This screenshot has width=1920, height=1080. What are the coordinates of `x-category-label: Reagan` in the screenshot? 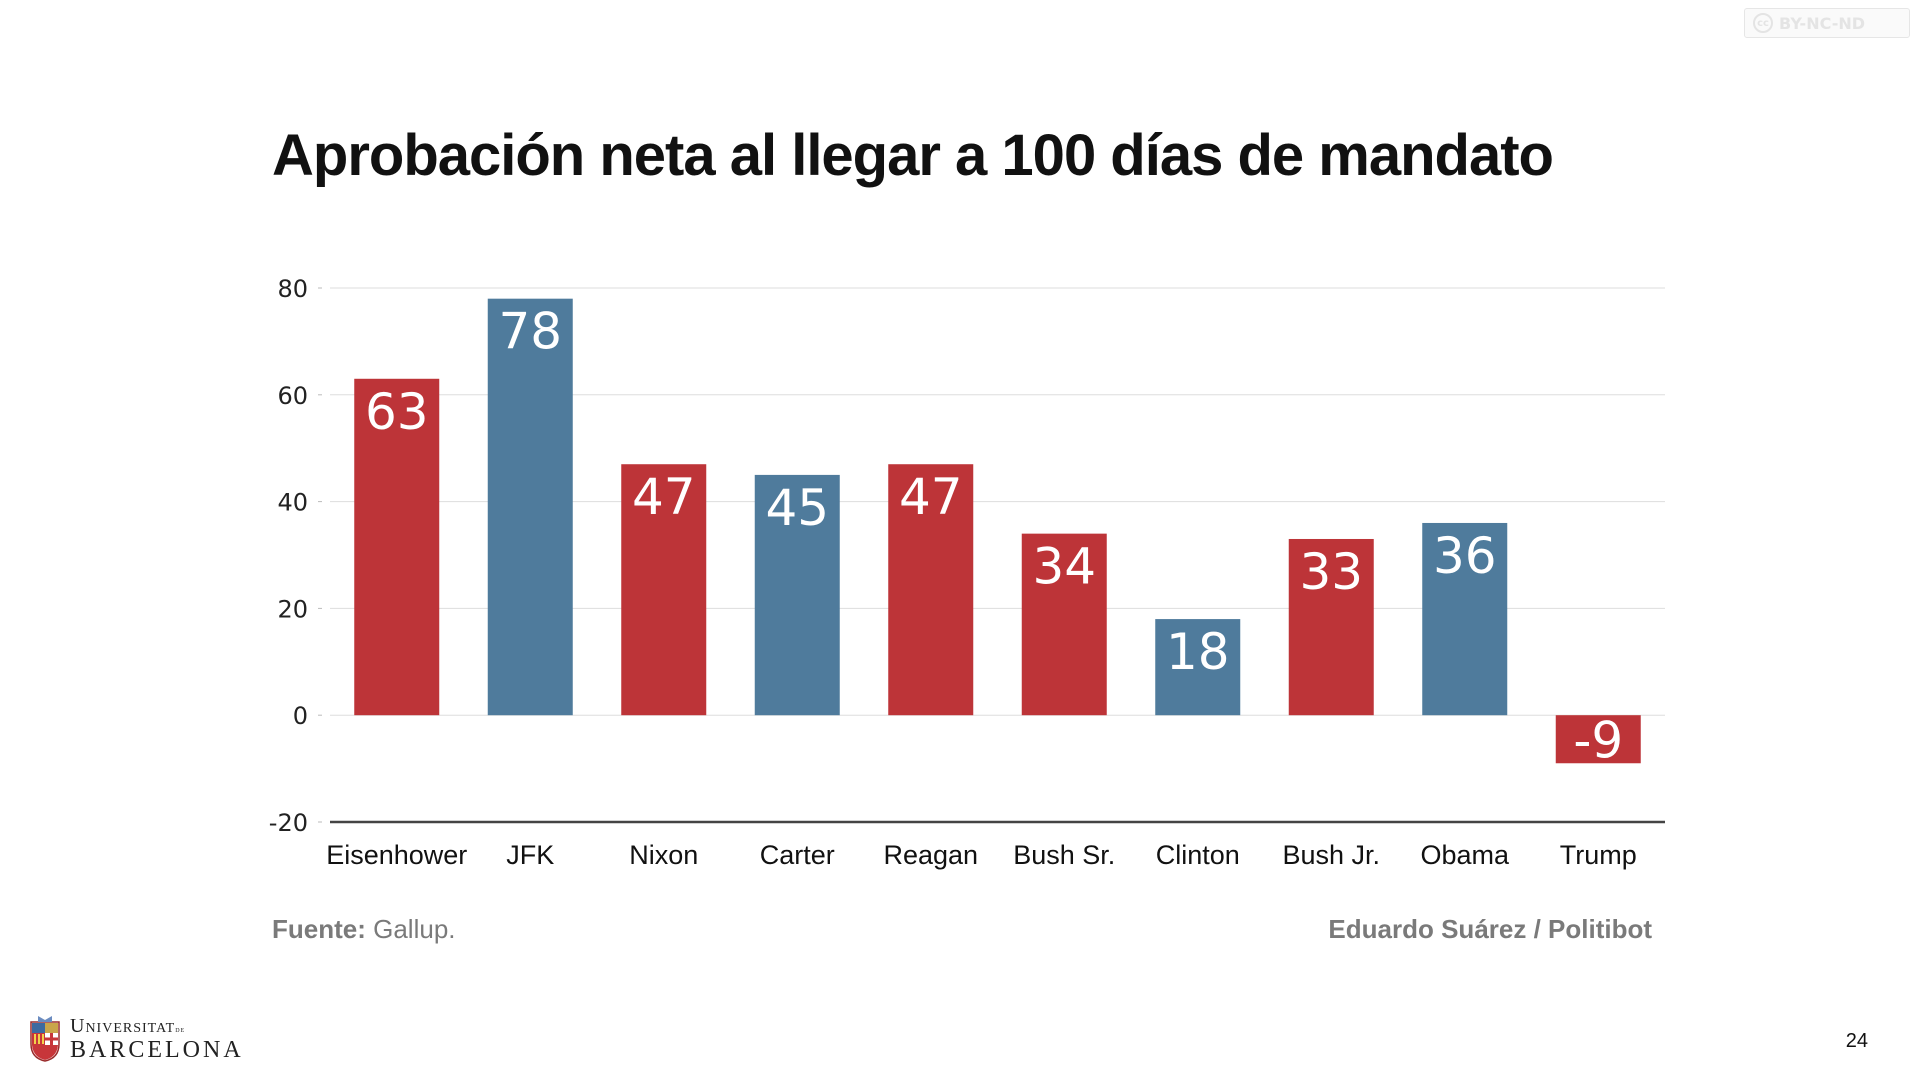 It's located at (930, 855).